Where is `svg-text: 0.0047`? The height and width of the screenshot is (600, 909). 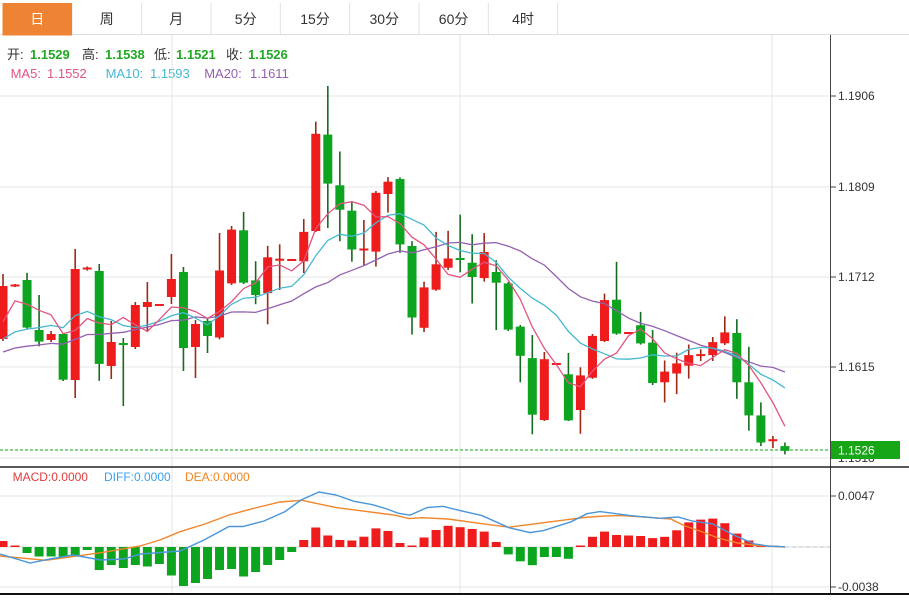 svg-text: 0.0047 is located at coordinates (856, 496).